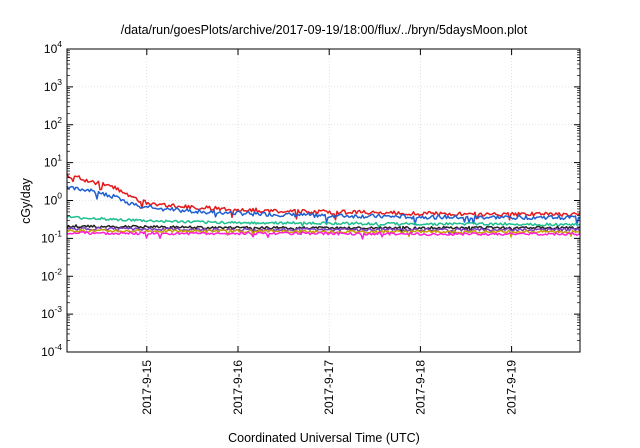 This screenshot has height=448, width=640. I want to click on x-tick-label: 2017-9-17, so click(329, 387).